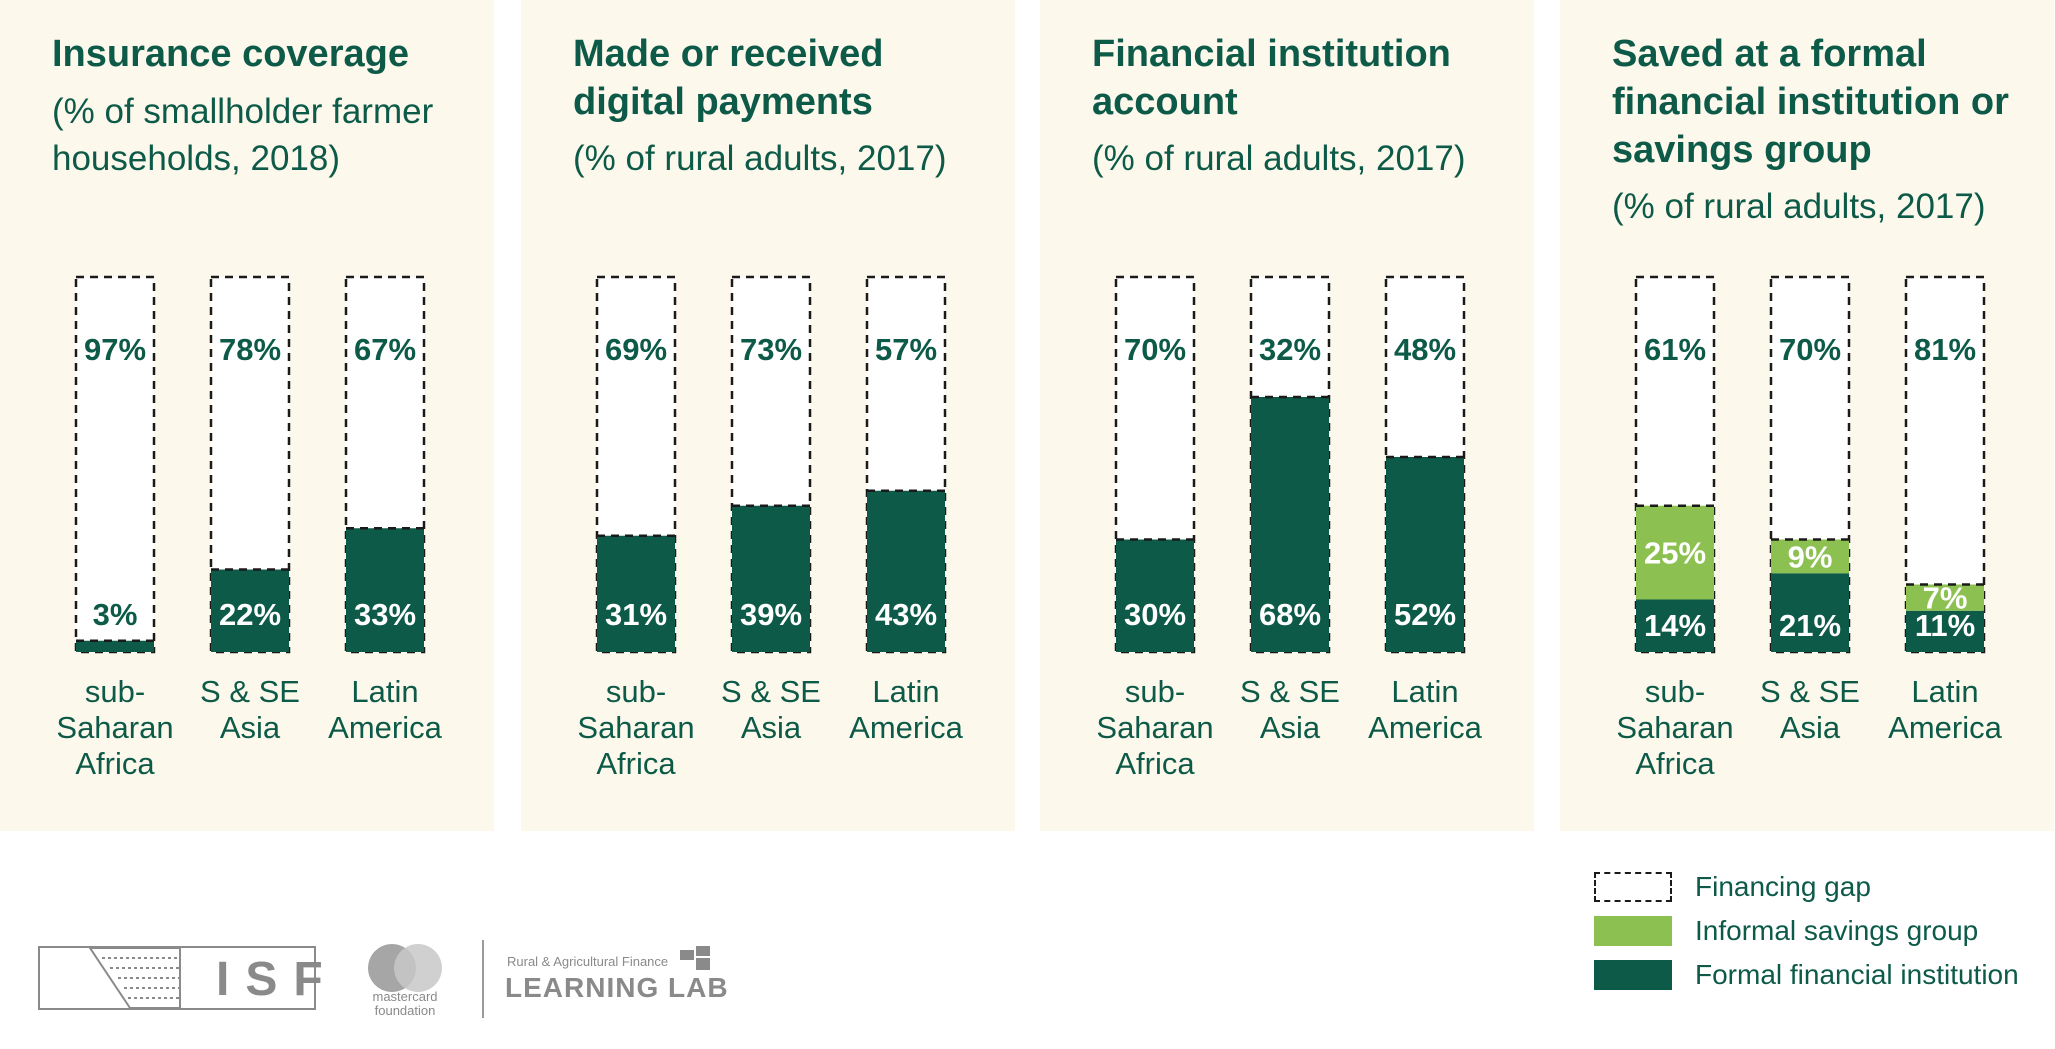  What do you see at coordinates (617, 987) in the screenshot?
I see `learning-lab-title: LEARNING LAB` at bounding box center [617, 987].